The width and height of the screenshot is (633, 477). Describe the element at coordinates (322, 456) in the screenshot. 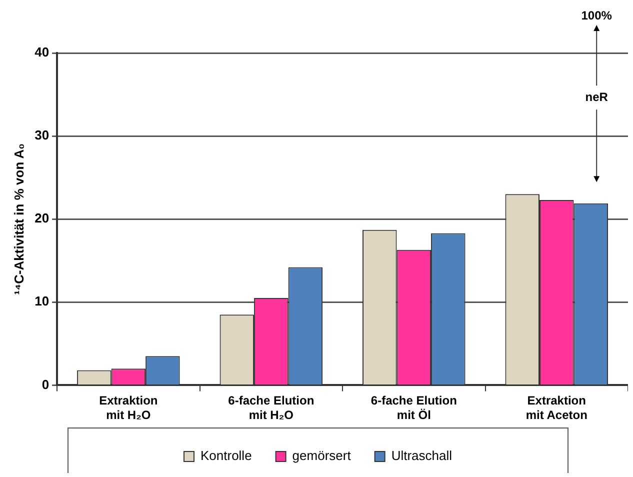

I see `legend-label: gemörsert` at that location.